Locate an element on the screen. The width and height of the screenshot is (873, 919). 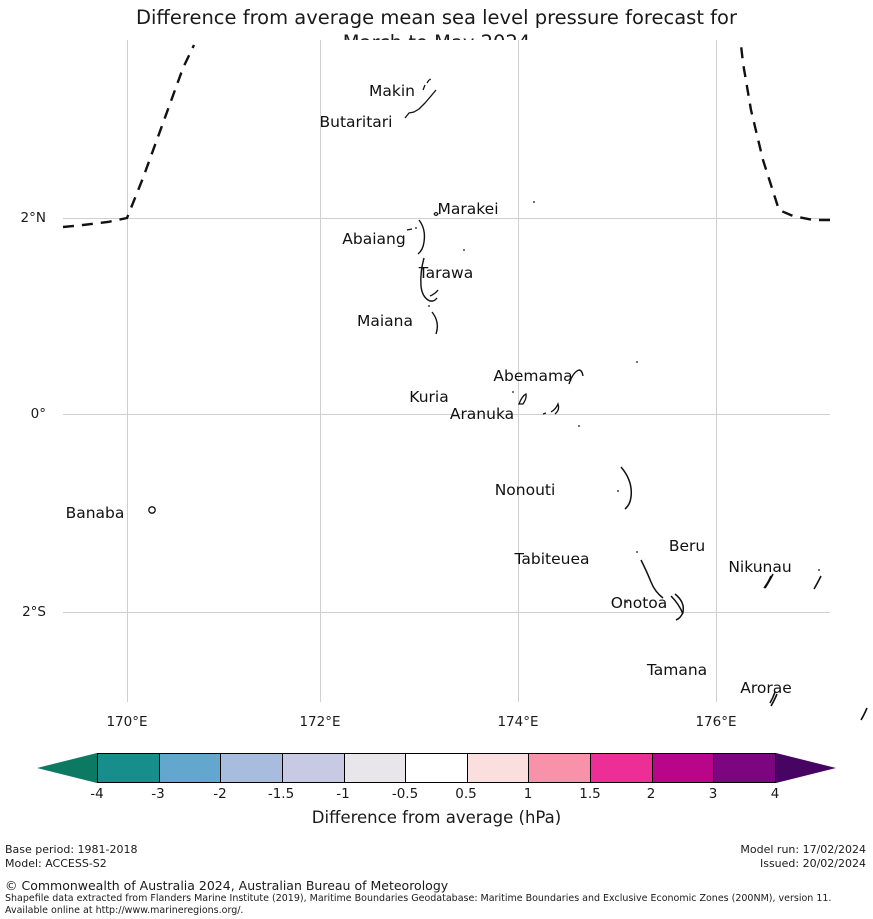
island-label-banaba: Banaba is located at coordinates (95, 513).